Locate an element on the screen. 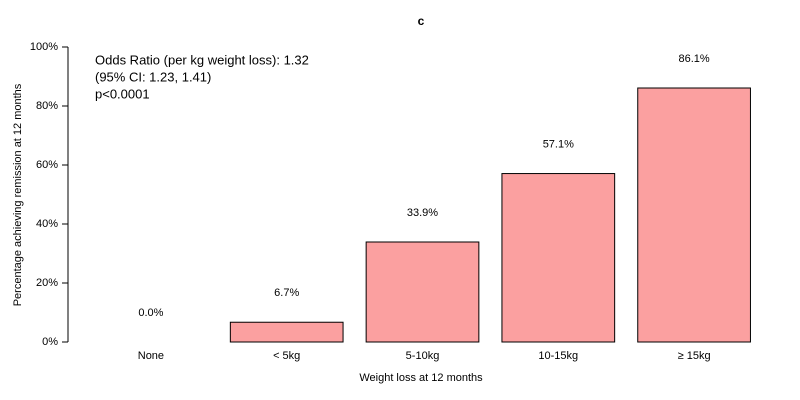 The image size is (800, 400). annotation: (95% CI: 1.23, 1.41) is located at coordinates (153, 76).